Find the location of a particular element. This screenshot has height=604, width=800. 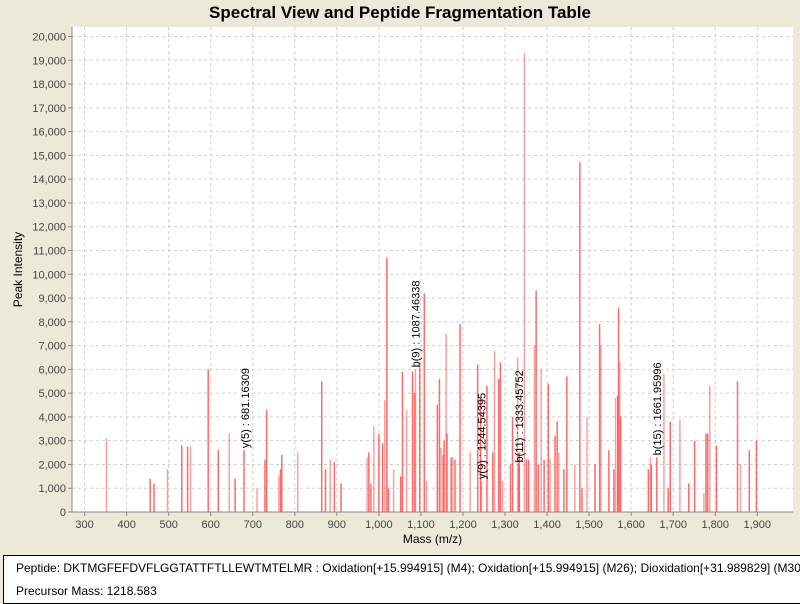

x-tick-label: 600 is located at coordinates (211, 525).